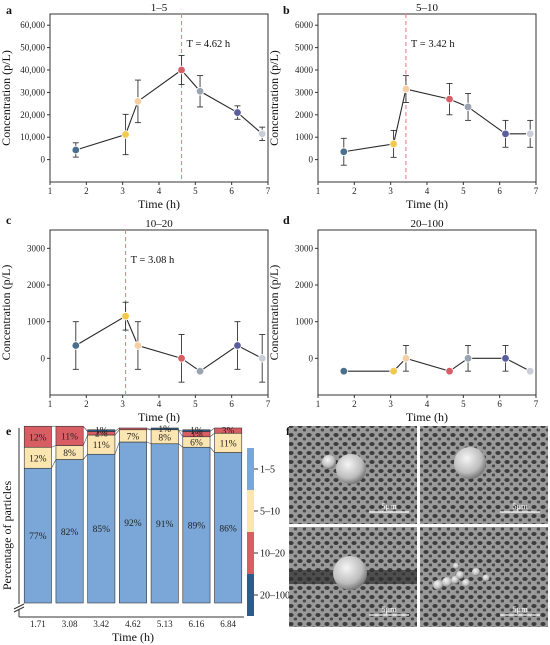 The image size is (550, 645). Describe the element at coordinates (101, 446) in the screenshot. I see `bar-data-label: 11%` at that location.